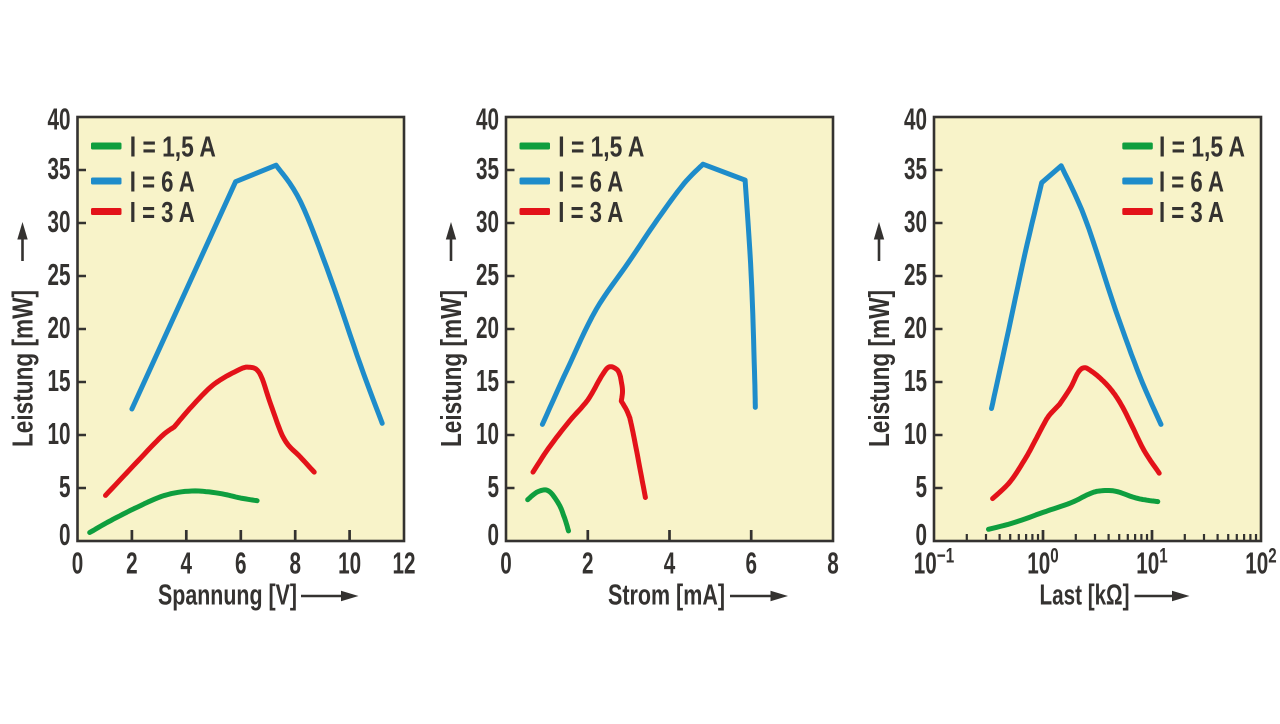  What do you see at coordinates (946, 556) in the screenshot?
I see `svg-text: −1` at bounding box center [946, 556].